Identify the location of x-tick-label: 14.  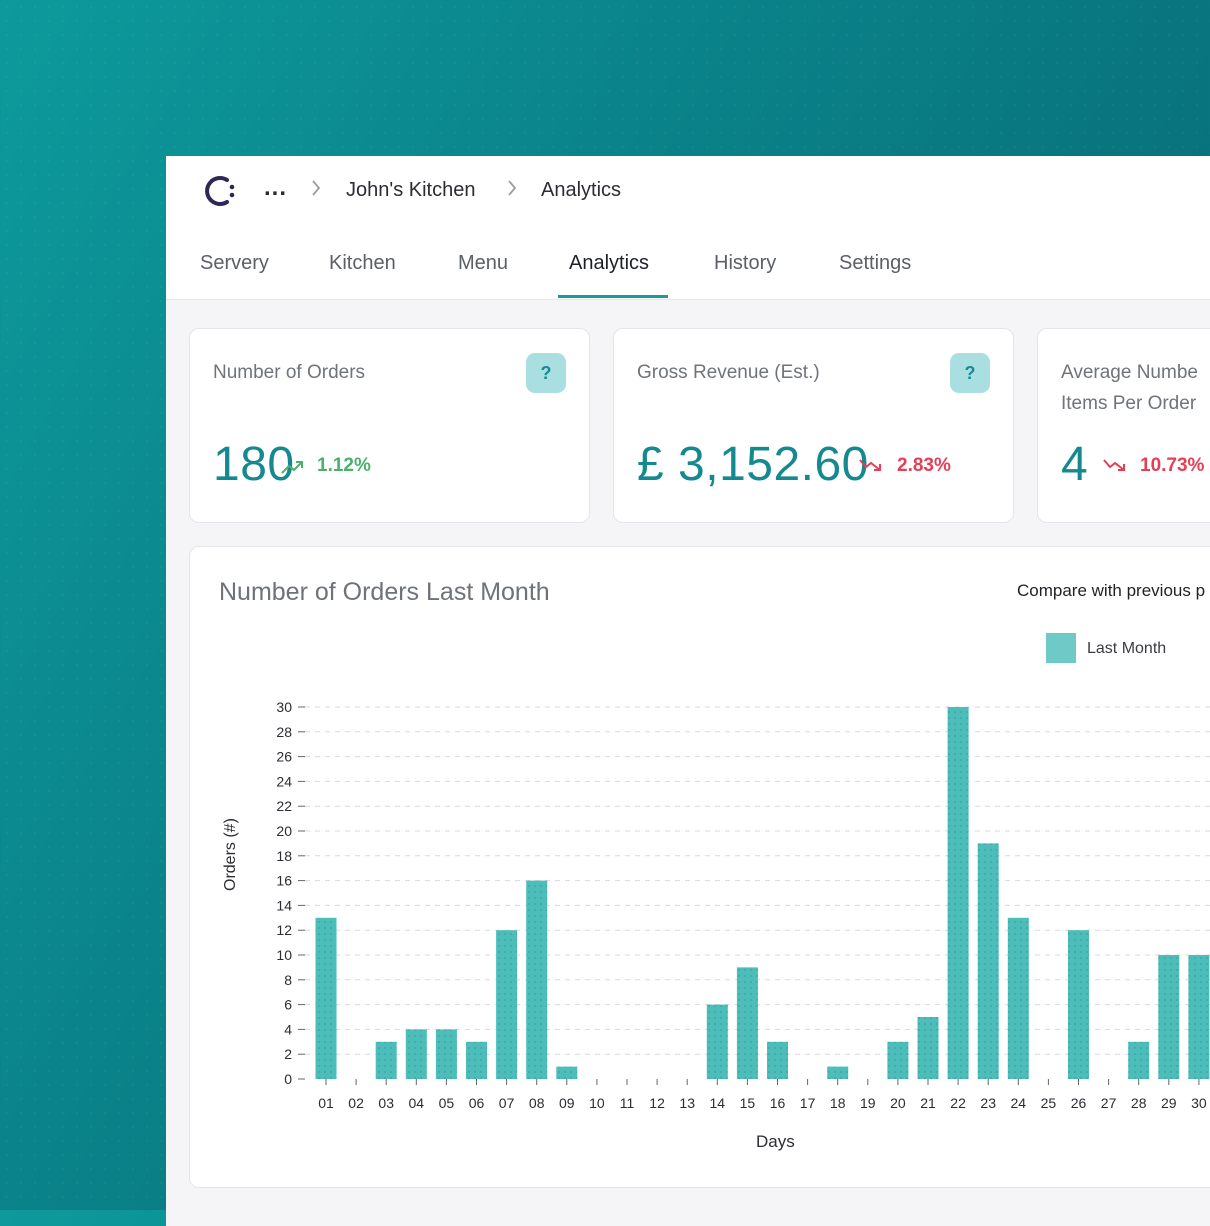
(718, 1103).